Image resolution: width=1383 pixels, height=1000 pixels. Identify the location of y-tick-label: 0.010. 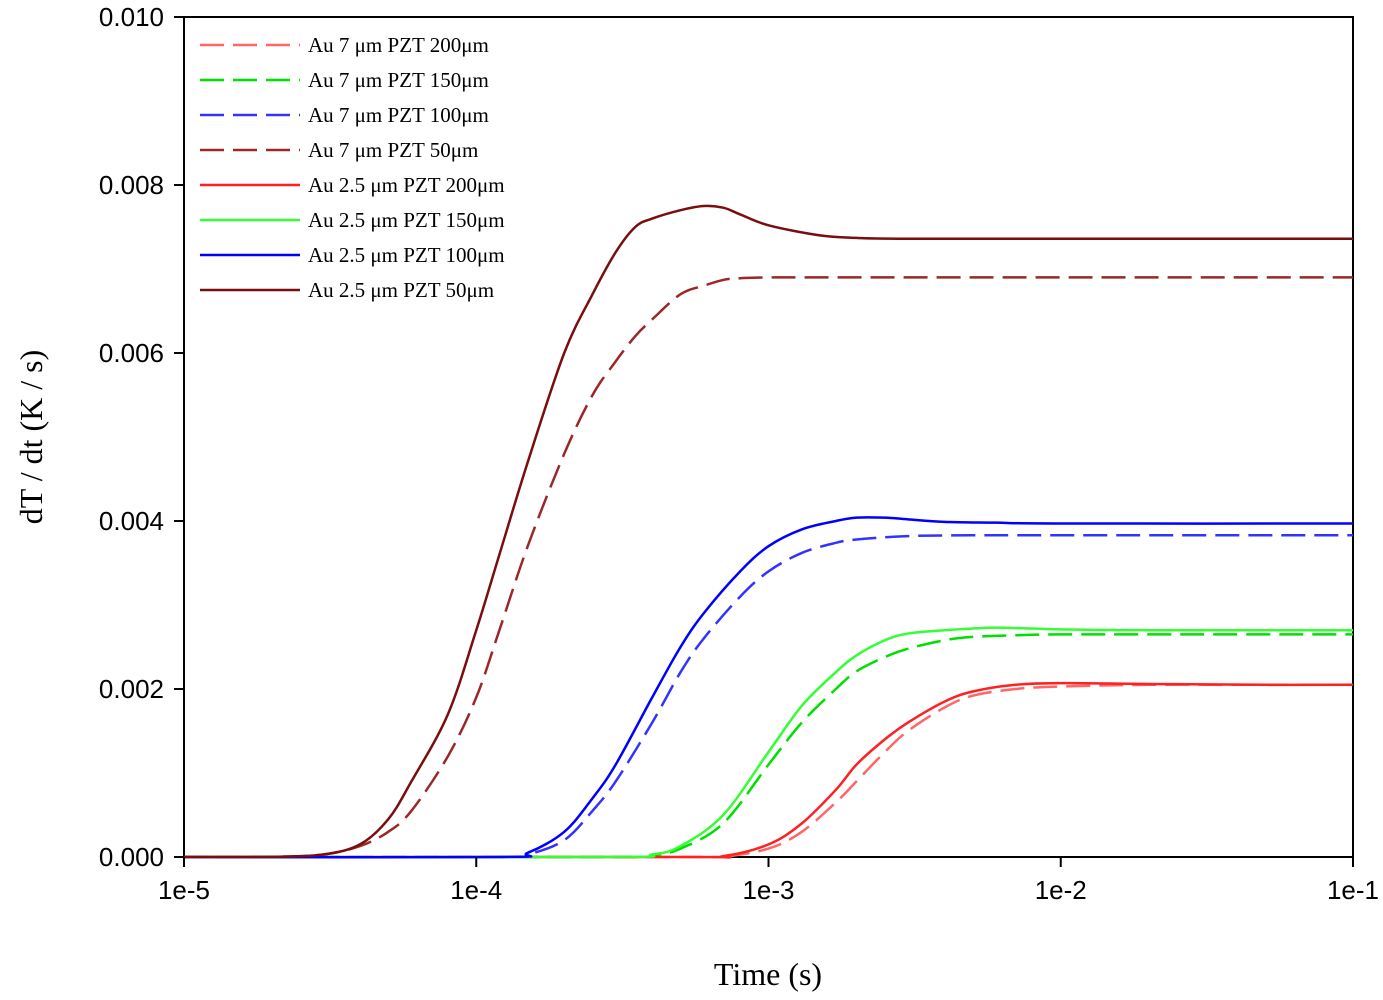
(131, 17).